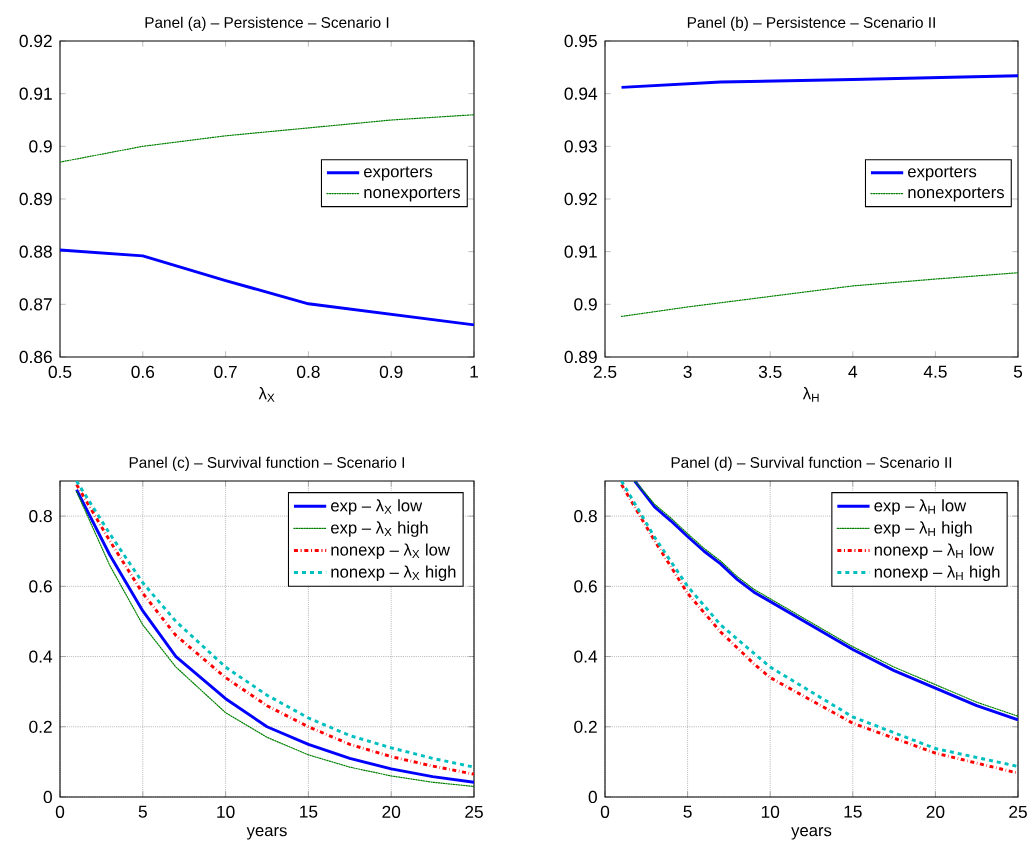 The width and height of the screenshot is (1035, 860). Describe the element at coordinates (60, 371) in the screenshot. I see `x-tick-label: 0.5` at that location.